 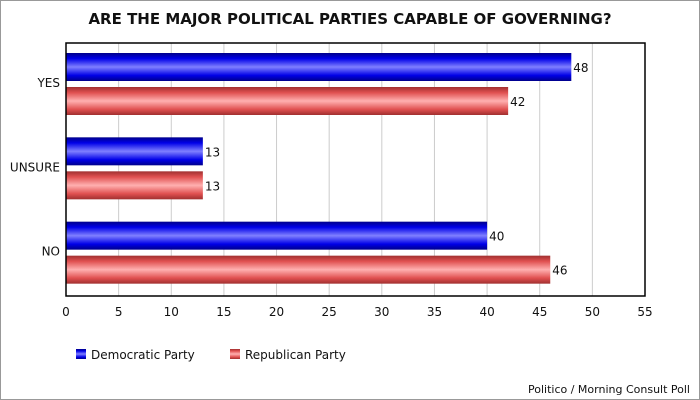 What do you see at coordinates (609, 389) in the screenshot?
I see `chart-source: Politico / Morning Consult Poll` at bounding box center [609, 389].